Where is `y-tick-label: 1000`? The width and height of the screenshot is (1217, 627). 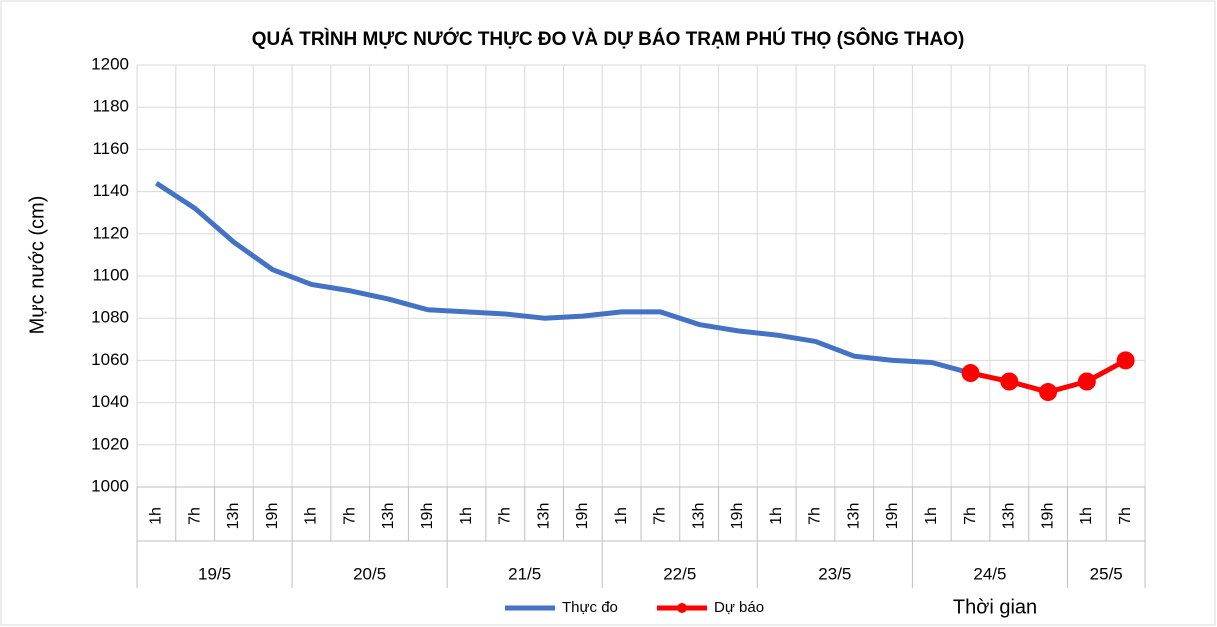 y-tick-label: 1000 is located at coordinates (110, 485).